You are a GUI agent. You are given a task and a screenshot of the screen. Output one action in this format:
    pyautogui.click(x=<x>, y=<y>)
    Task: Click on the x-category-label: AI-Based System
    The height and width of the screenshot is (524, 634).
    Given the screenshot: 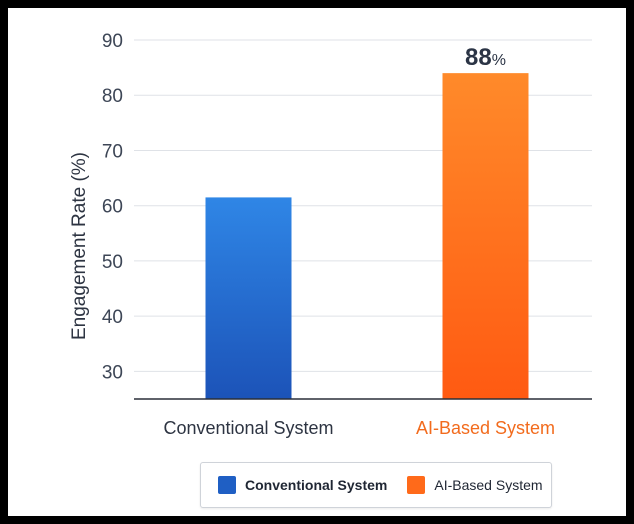 What is the action you would take?
    pyautogui.click(x=485, y=428)
    